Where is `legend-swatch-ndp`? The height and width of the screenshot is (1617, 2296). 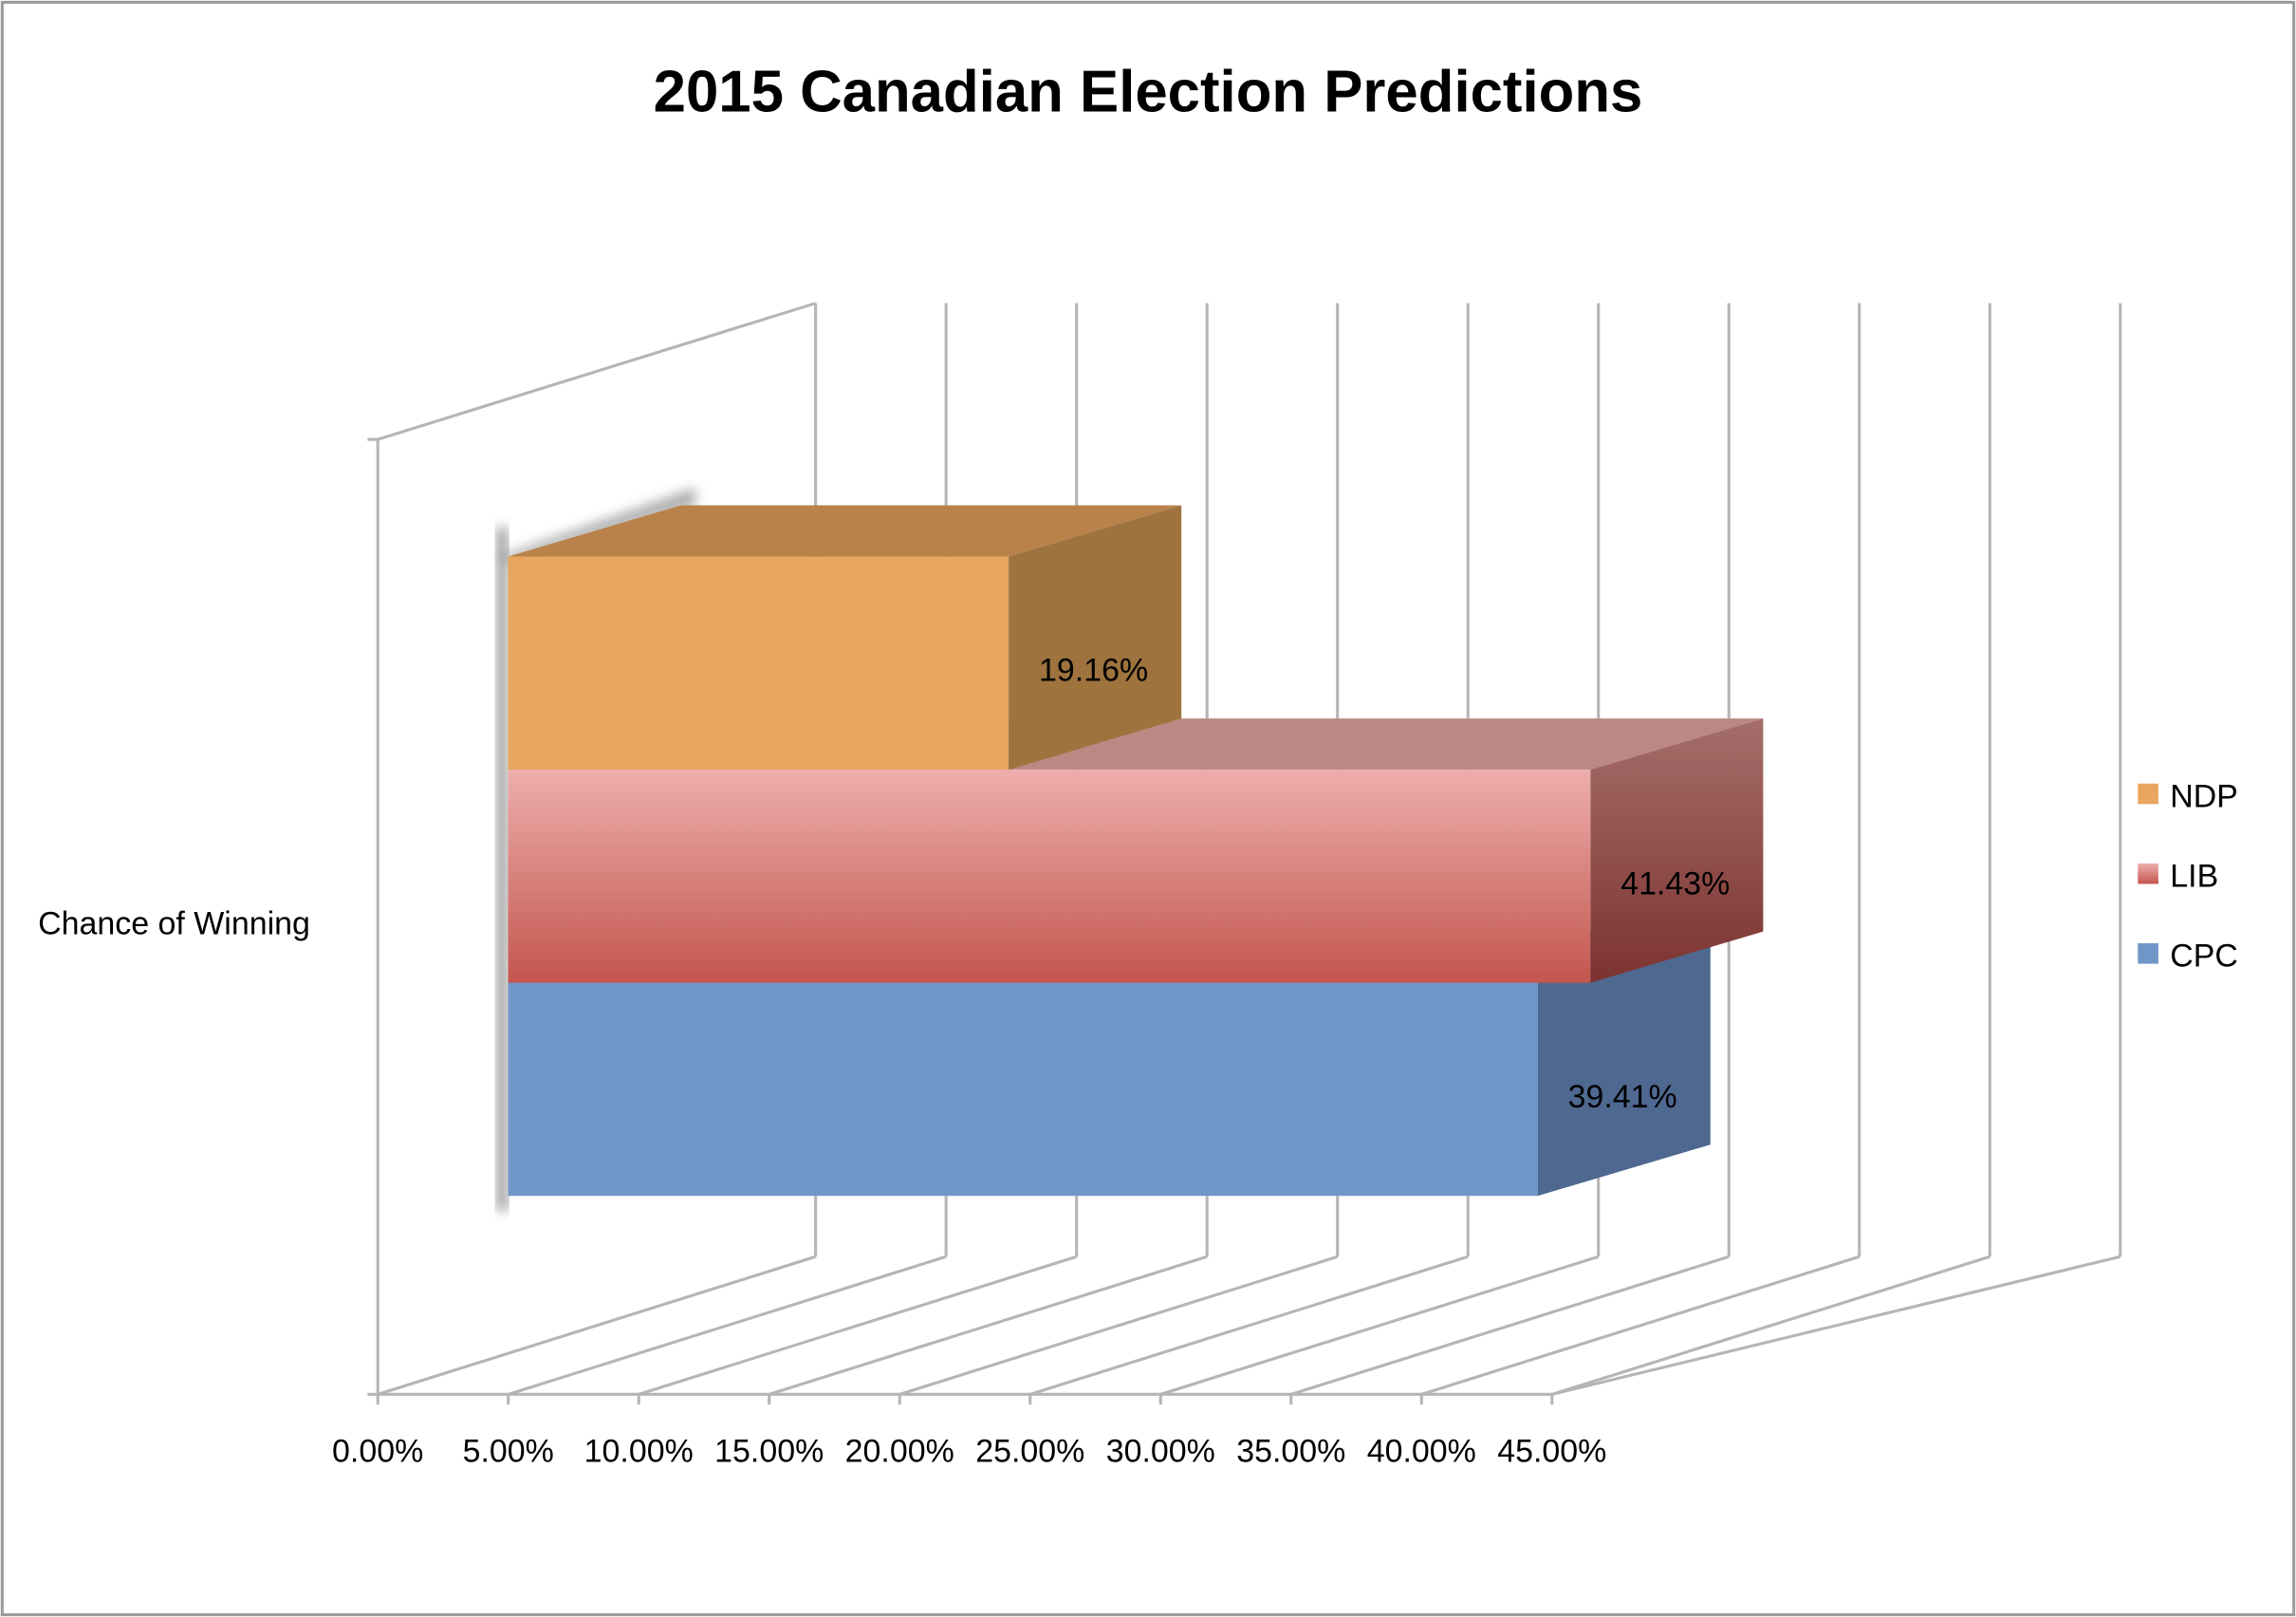 legend-swatch-ndp is located at coordinates (2148, 794).